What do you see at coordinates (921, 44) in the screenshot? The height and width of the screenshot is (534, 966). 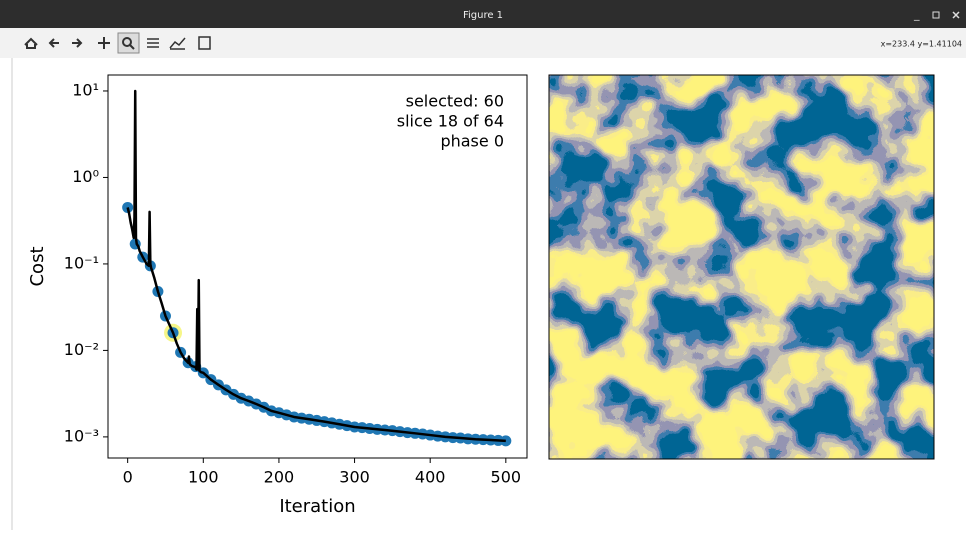 I see `cursor-coordinates: x=233.4 y=1.41104` at bounding box center [921, 44].